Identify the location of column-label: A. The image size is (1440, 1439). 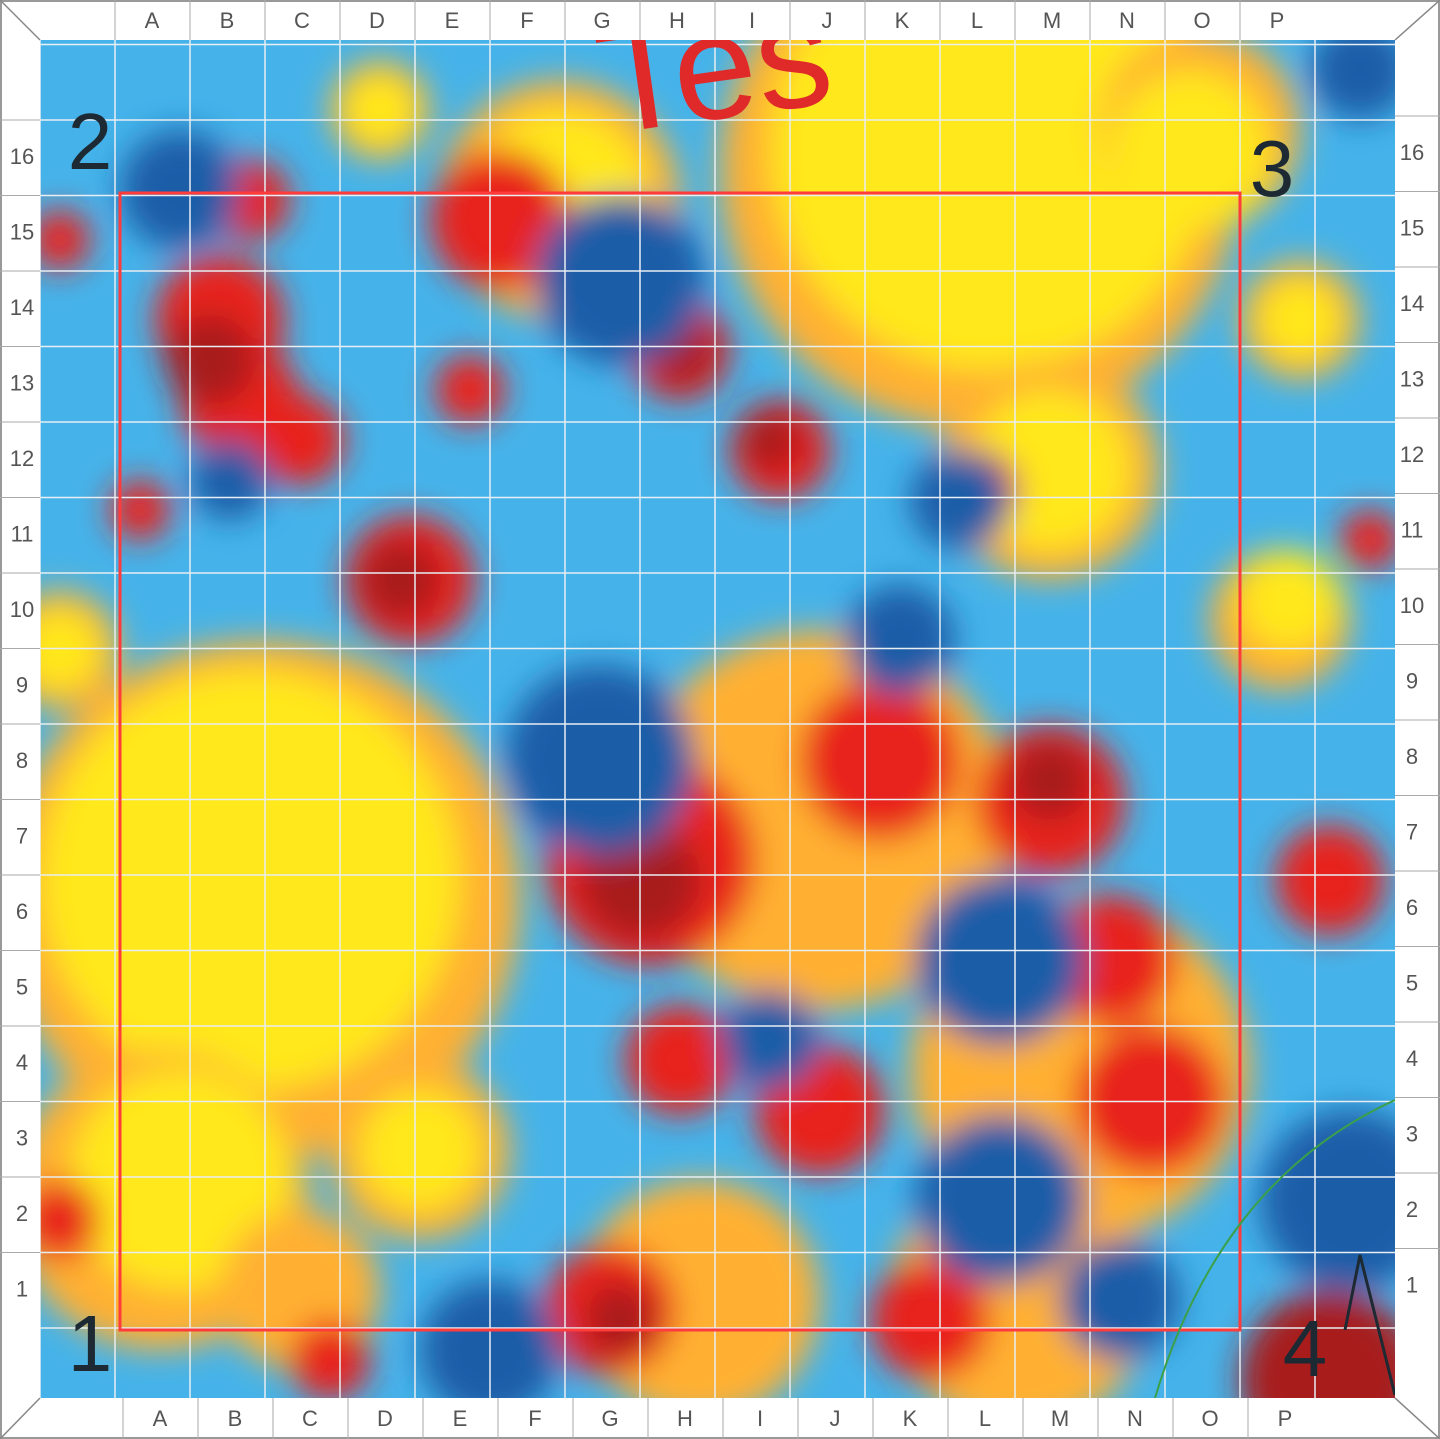
(160, 1418).